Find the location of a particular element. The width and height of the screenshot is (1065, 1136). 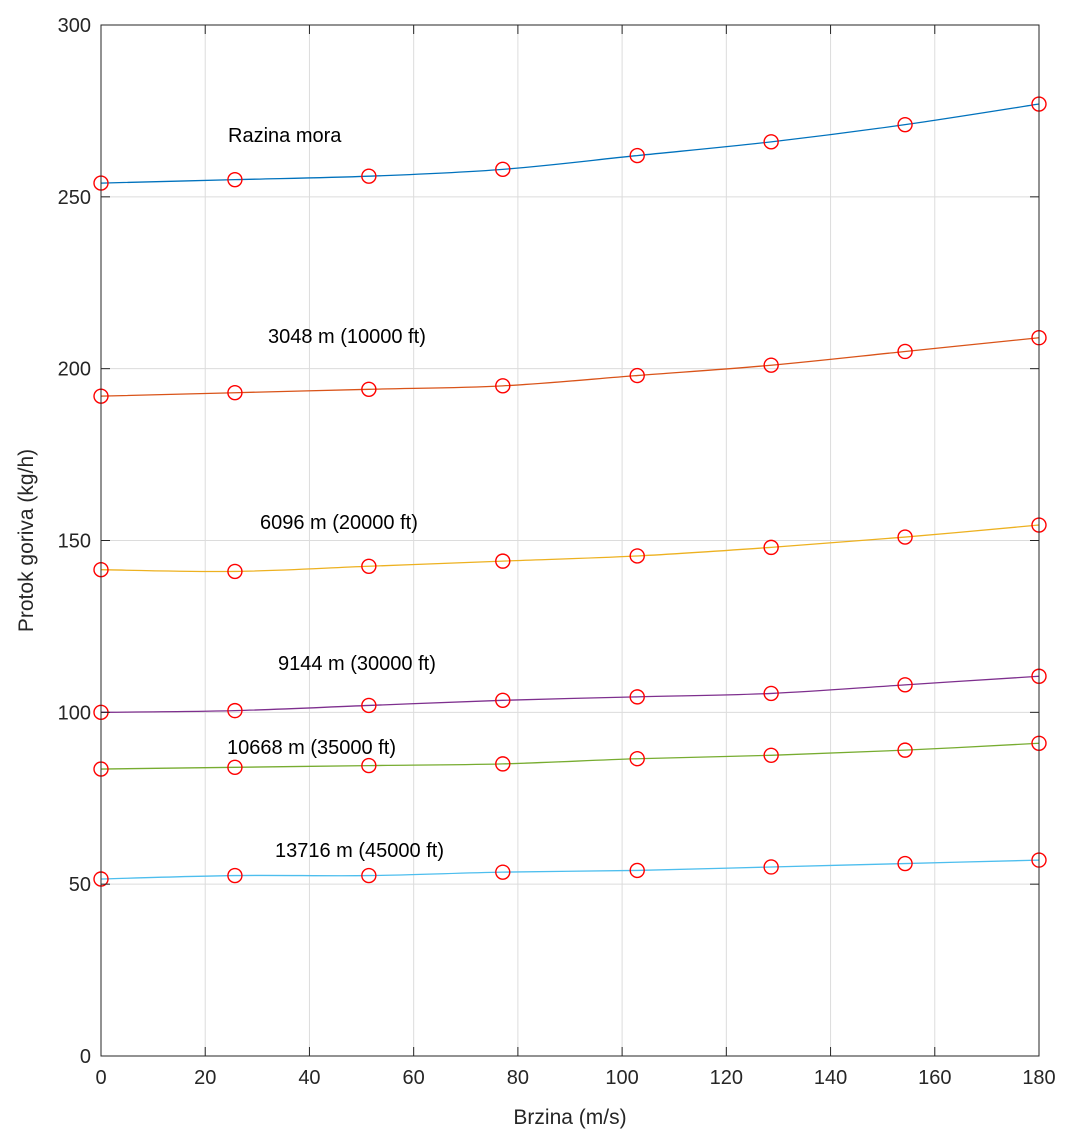

y-tick-label: 100 is located at coordinates (74, 713).